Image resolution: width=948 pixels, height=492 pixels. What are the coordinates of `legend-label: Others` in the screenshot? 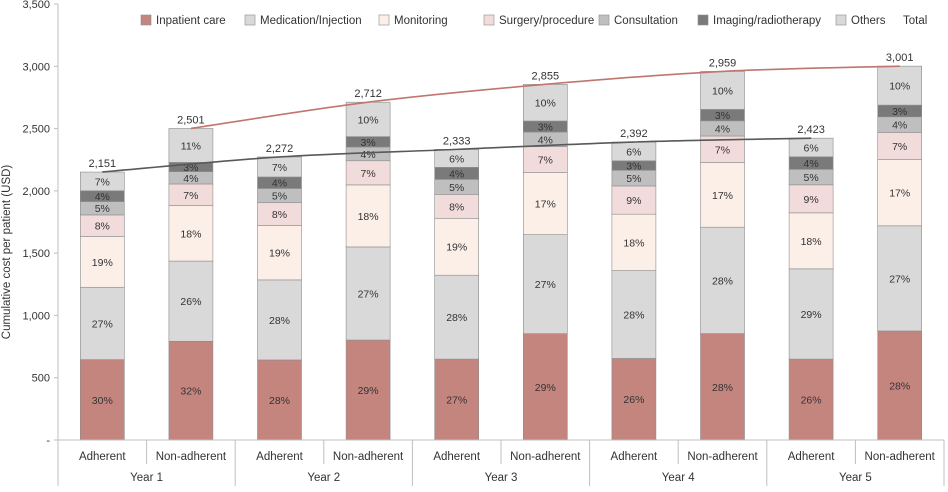 It's located at (868, 21).